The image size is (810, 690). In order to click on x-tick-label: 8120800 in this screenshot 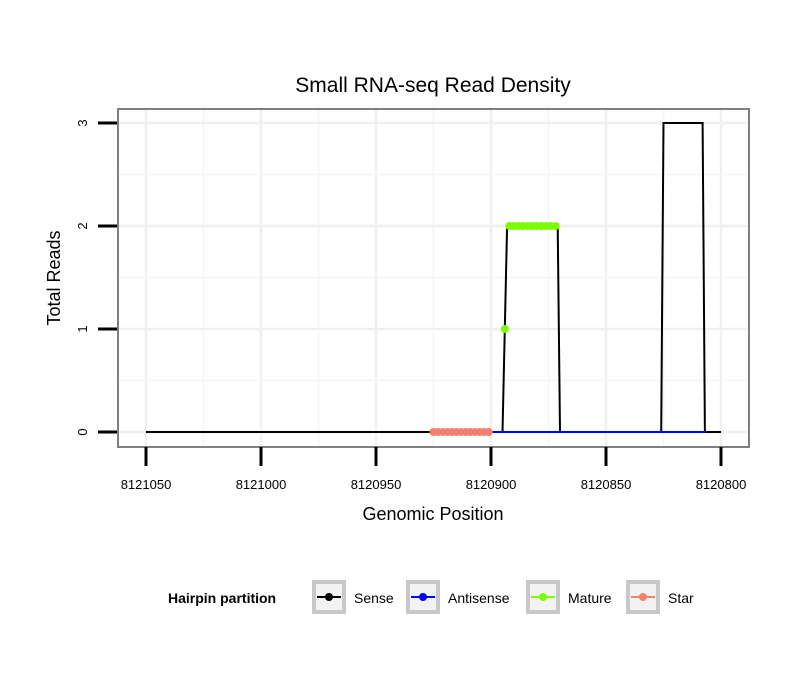, I will do `click(721, 484)`.